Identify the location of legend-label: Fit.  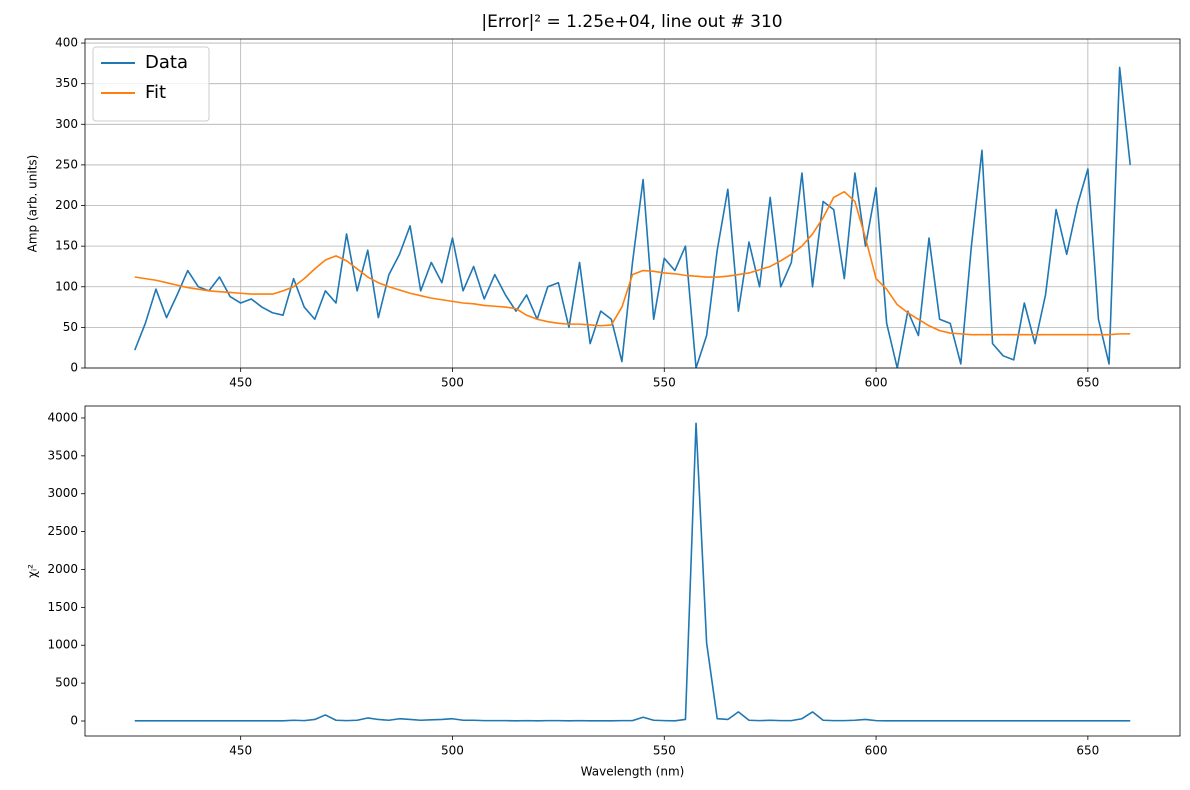
(155, 92).